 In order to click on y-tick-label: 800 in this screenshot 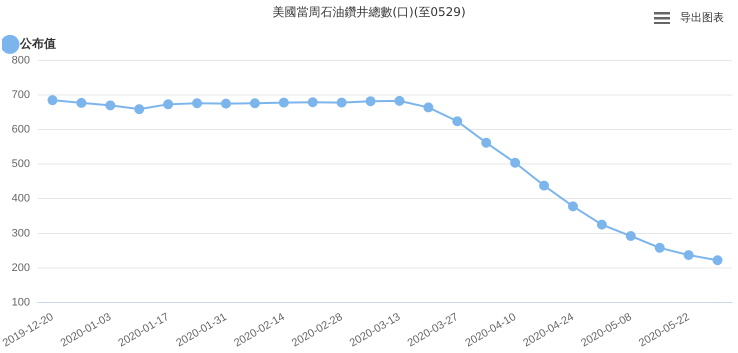, I will do `click(21, 60)`.